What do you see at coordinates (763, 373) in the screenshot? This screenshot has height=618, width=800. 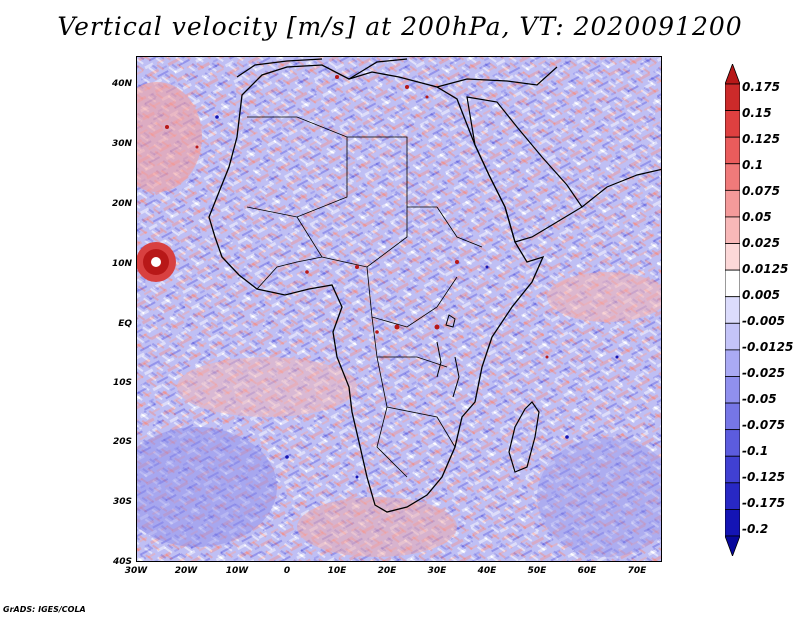 I see `colorbar-label-11: -0.025` at bounding box center [763, 373].